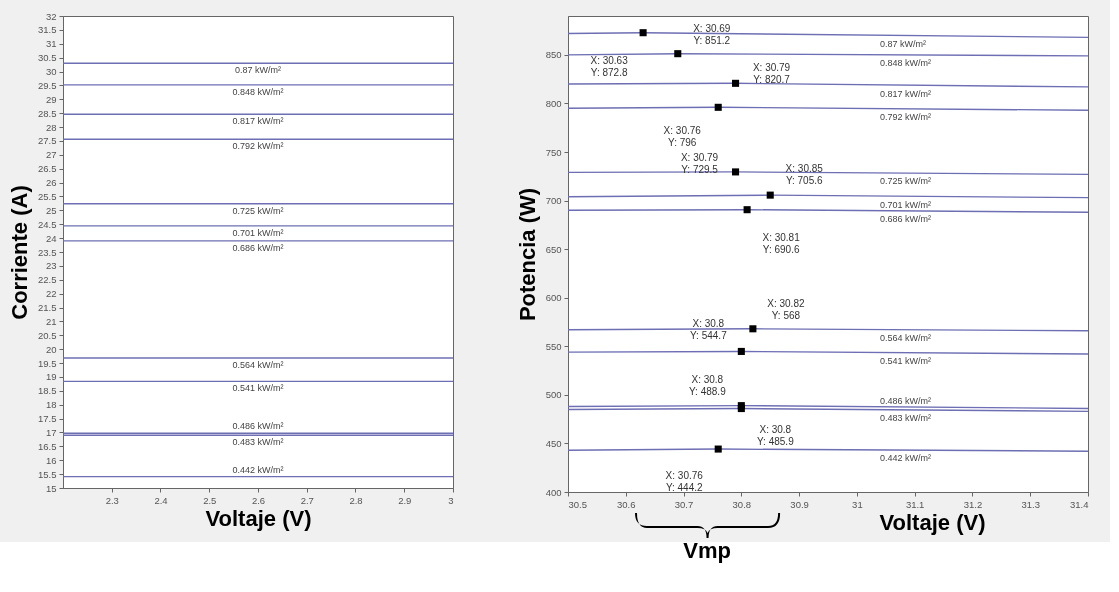 The height and width of the screenshot is (592, 1119). I want to click on x-tick-label: 3, so click(451, 500).